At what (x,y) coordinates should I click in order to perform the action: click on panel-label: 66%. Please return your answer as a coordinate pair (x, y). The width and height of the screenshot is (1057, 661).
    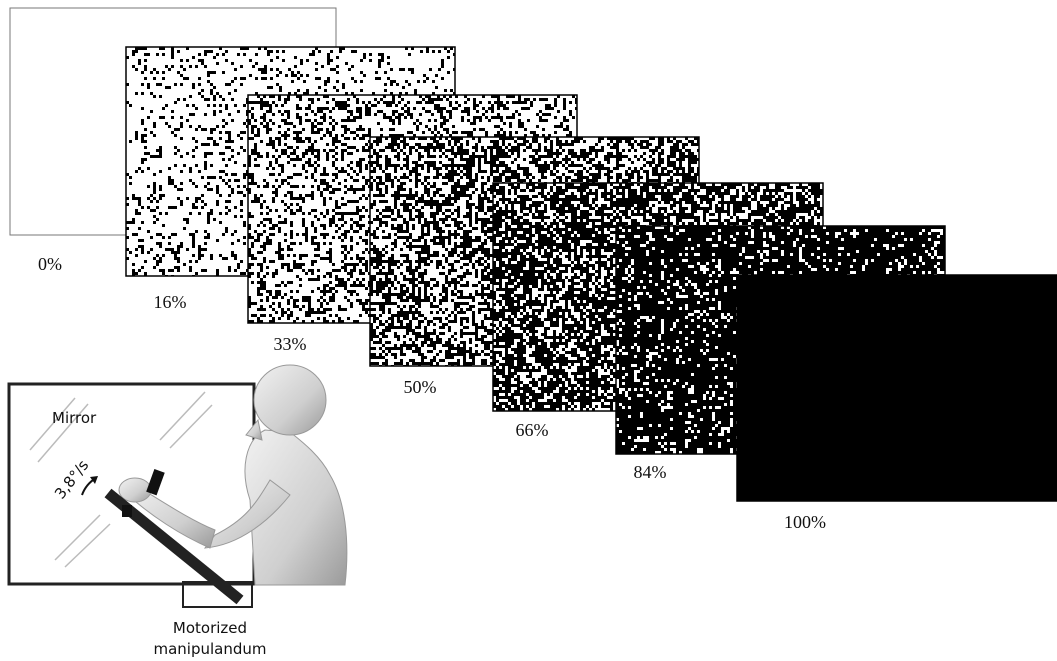
    Looking at the image, I should click on (532, 430).